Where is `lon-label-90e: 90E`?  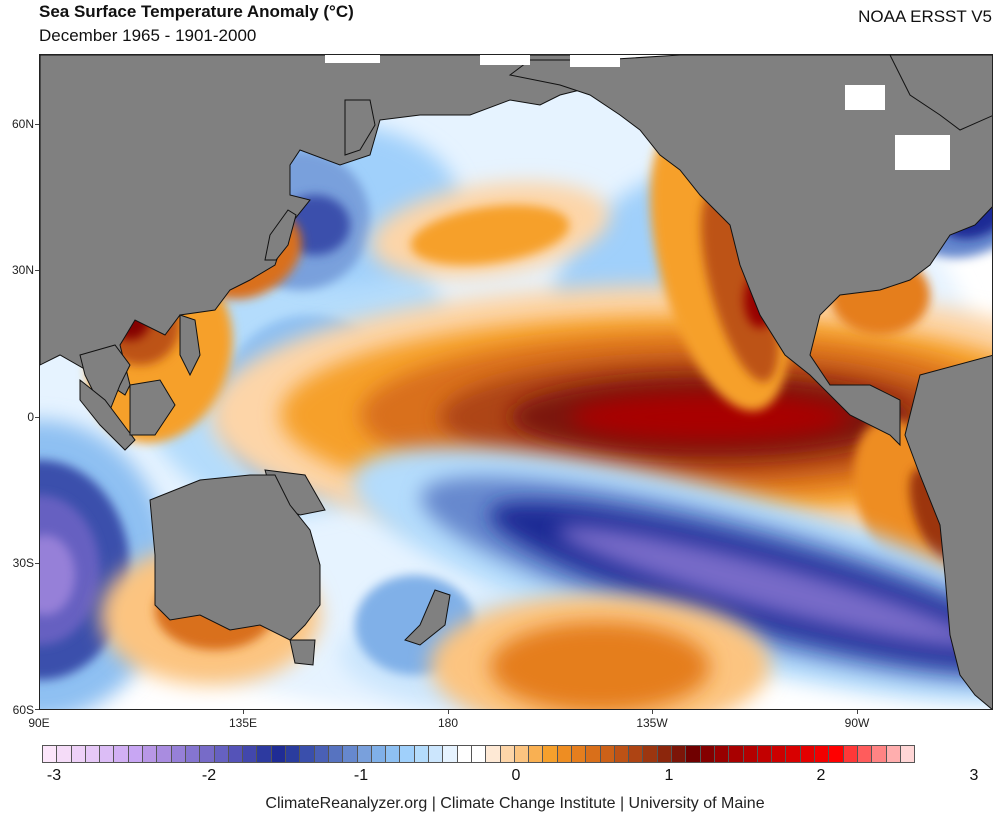 lon-label-90e: 90E is located at coordinates (39, 723).